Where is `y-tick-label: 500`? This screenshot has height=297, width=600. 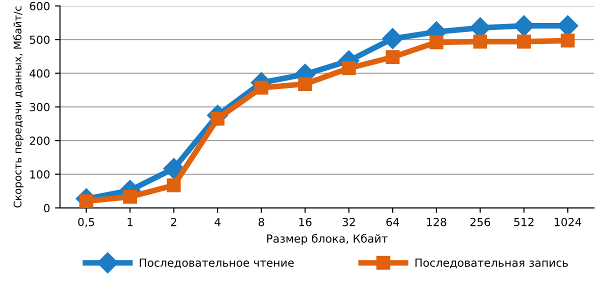 y-tick-label: 500 is located at coordinates (40, 40).